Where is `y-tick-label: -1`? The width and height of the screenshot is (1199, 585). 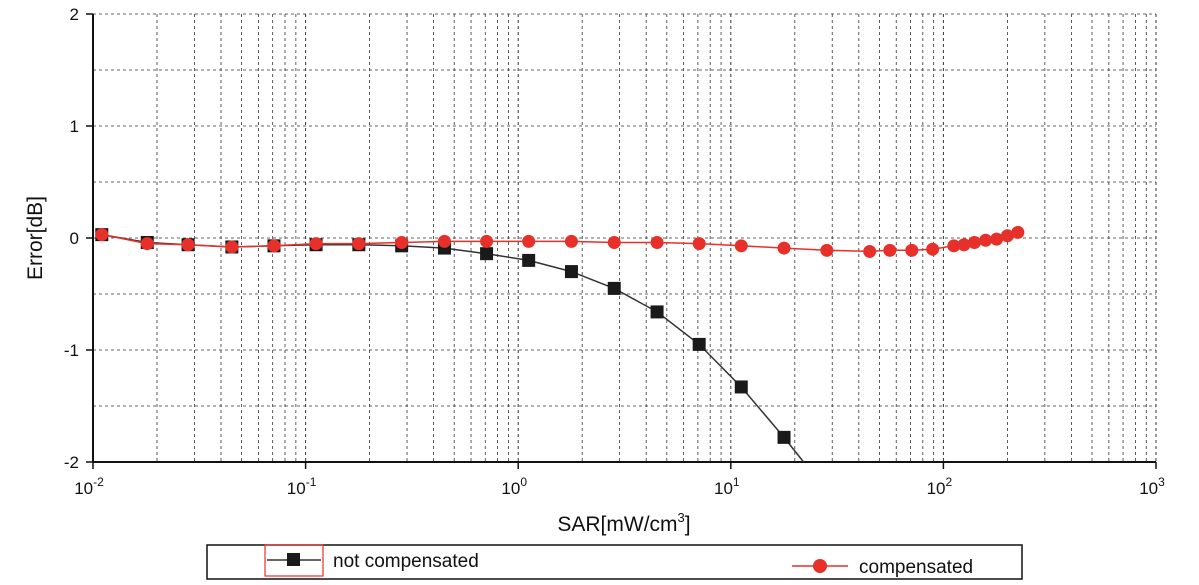
y-tick-label: -1 is located at coordinates (71, 350).